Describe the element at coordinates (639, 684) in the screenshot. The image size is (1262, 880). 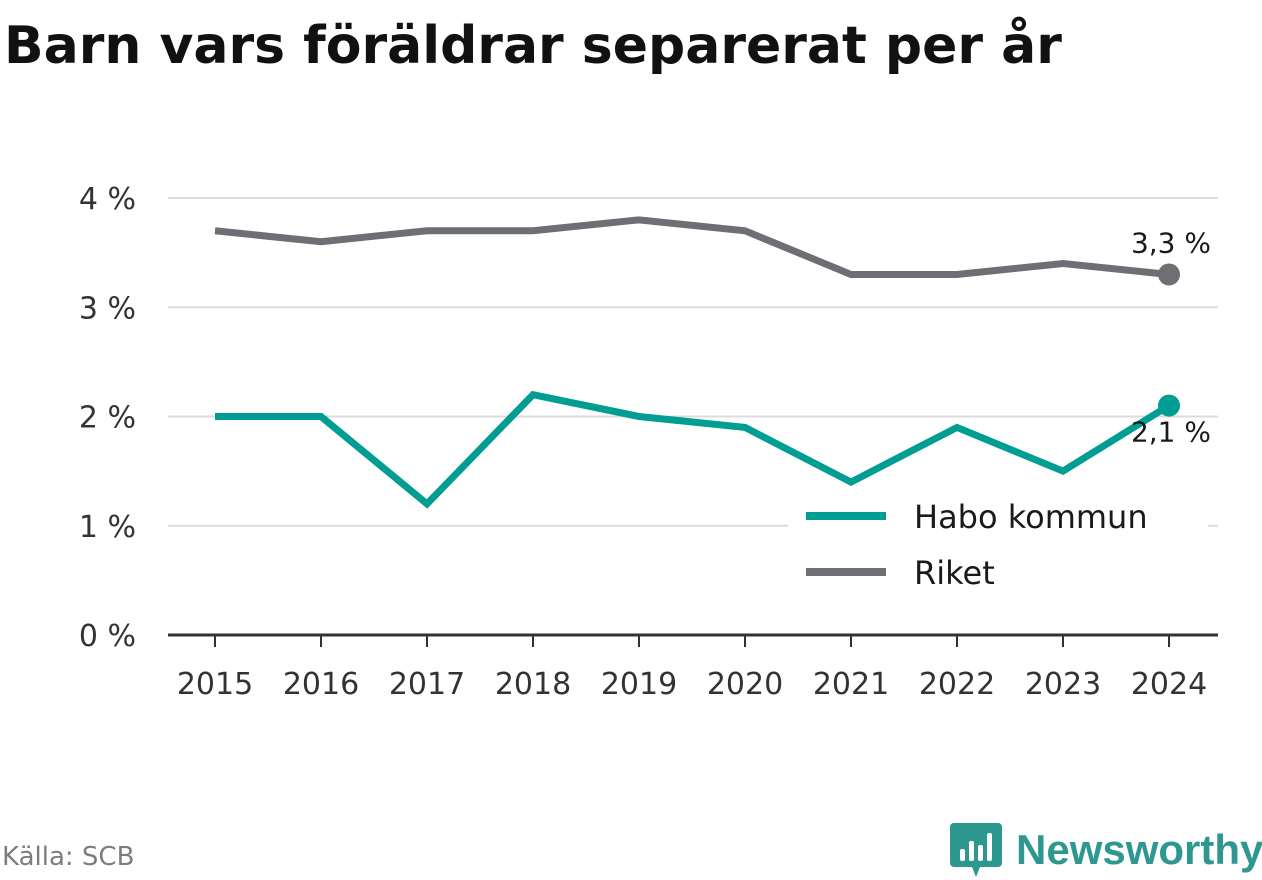
I see `x-tick-label: 2019` at that location.